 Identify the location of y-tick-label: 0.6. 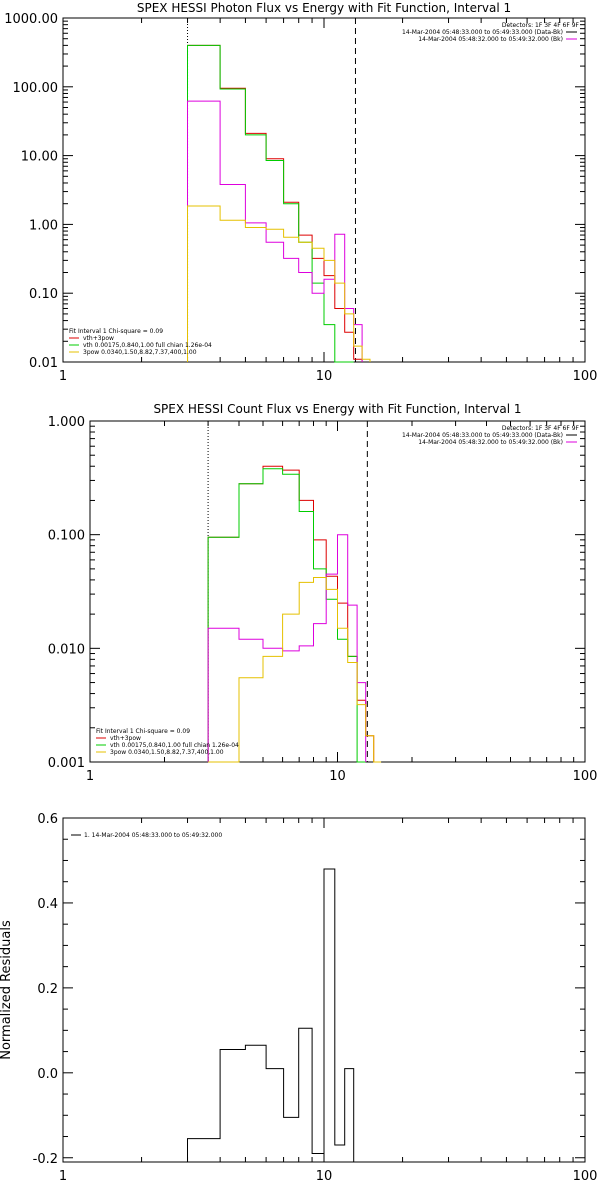
(47, 819).